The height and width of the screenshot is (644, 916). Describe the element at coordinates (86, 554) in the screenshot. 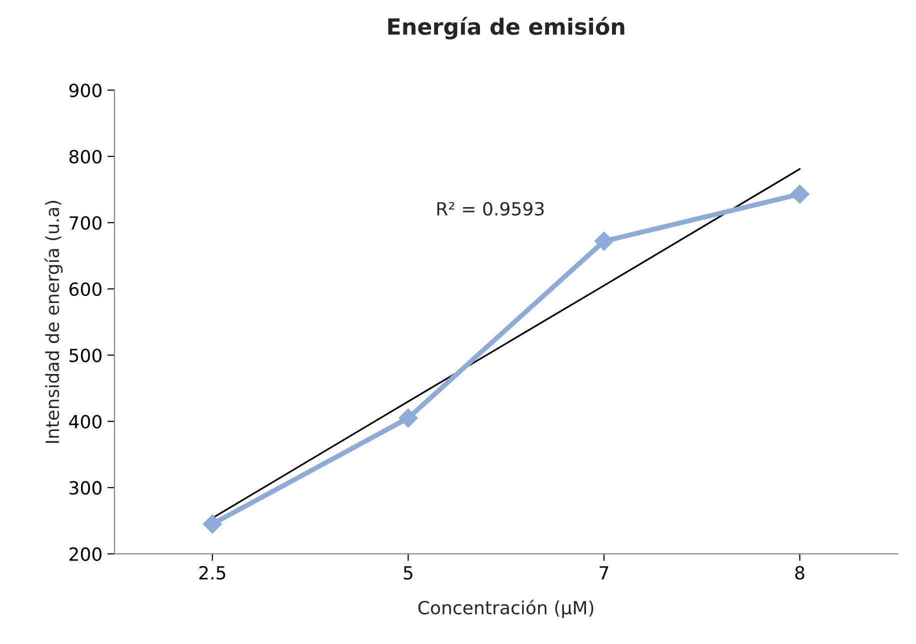

I see `y-tick-label: 200` at that location.